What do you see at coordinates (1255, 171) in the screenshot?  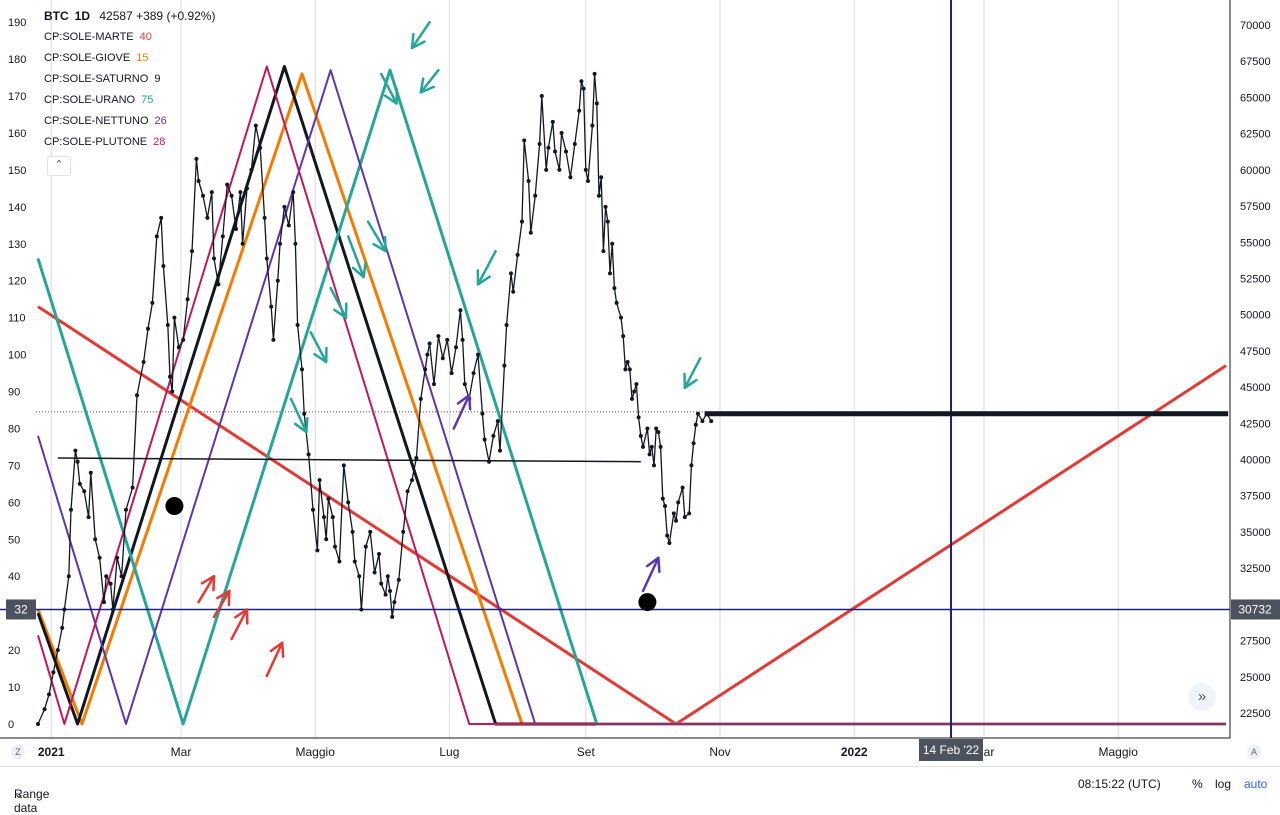 I see `right-axis-tick: 60000` at bounding box center [1255, 171].